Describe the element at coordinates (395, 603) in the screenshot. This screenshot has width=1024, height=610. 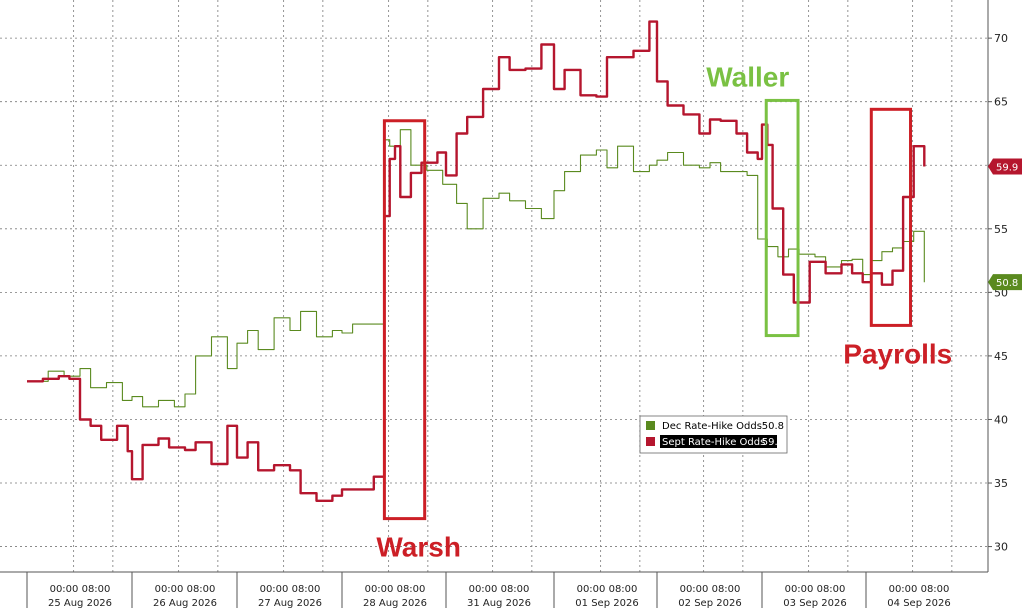
I see `x-tick-date: 28 Aug 2026` at that location.